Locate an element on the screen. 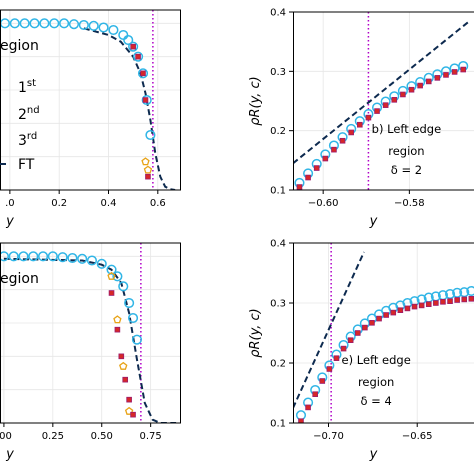 The width and height of the screenshot is (474, 474). y-tick-label: 0.3 is located at coordinates (278, 304).